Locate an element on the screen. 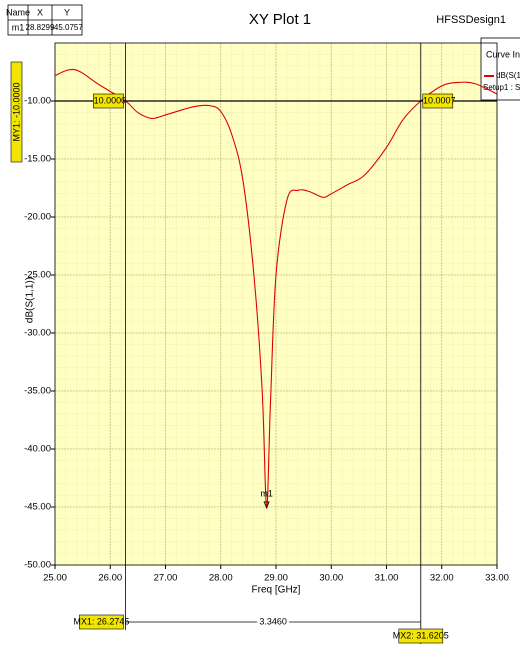 The image size is (520, 646). x-tick-label: 33.00 is located at coordinates (497, 578).